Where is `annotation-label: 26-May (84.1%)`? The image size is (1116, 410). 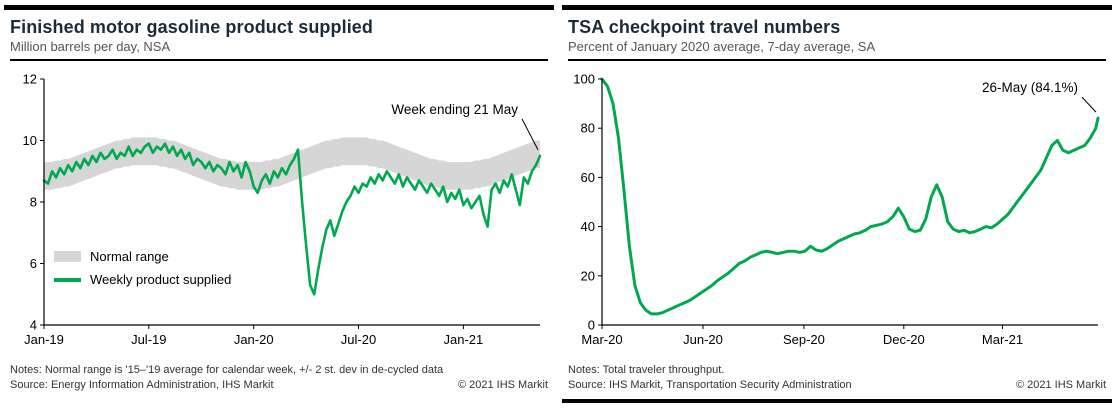 annotation-label: 26-May (84.1%) is located at coordinates (1030, 87).